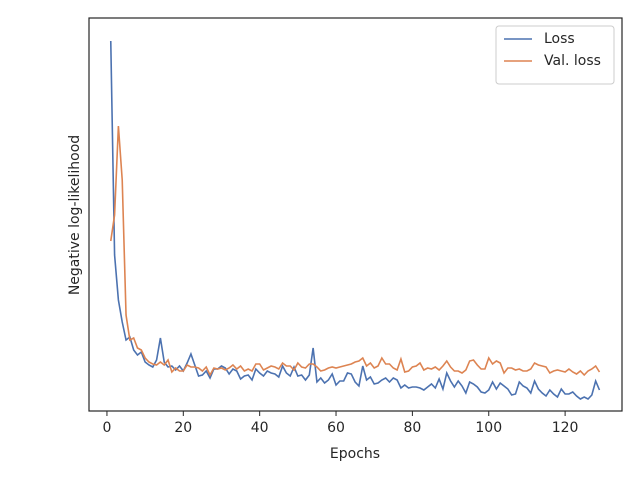 The height and width of the screenshot is (480, 640). What do you see at coordinates (572, 61) in the screenshot?
I see `legend-label: Val. loss` at bounding box center [572, 61].